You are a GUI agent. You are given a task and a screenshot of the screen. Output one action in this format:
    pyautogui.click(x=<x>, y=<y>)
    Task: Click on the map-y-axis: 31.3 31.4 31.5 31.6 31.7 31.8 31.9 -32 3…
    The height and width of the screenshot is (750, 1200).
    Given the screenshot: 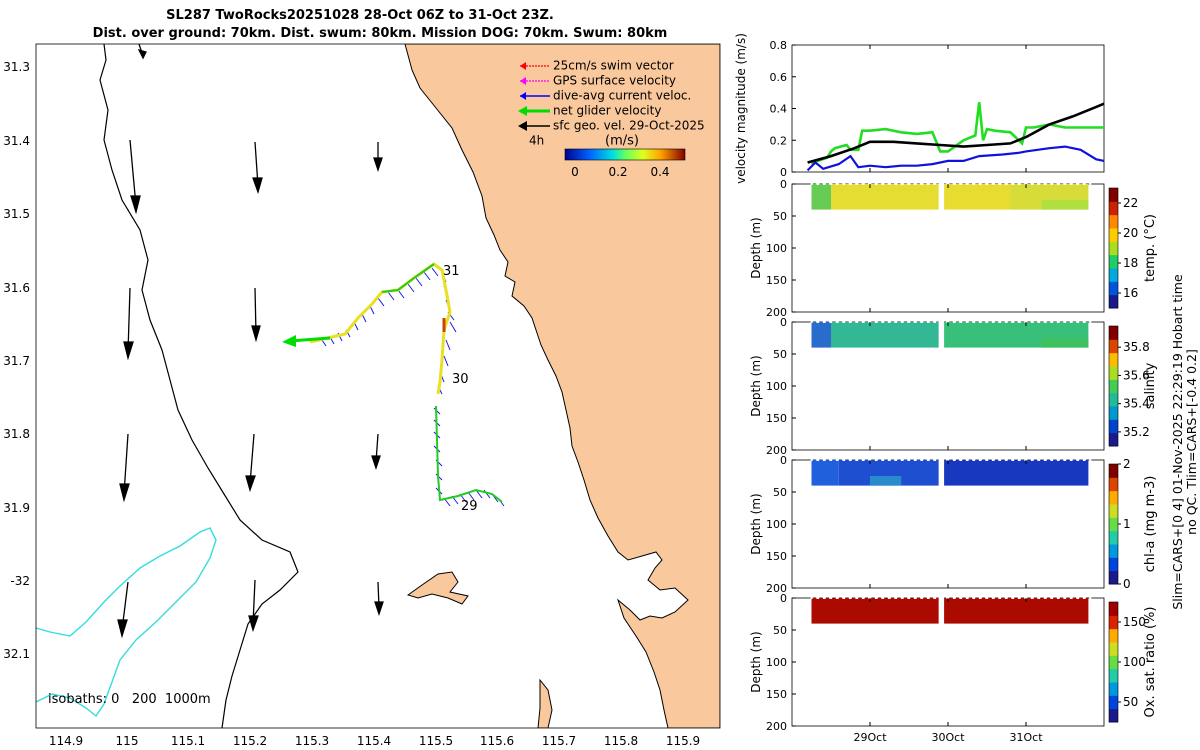 What is the action you would take?
    pyautogui.click(x=16, y=360)
    